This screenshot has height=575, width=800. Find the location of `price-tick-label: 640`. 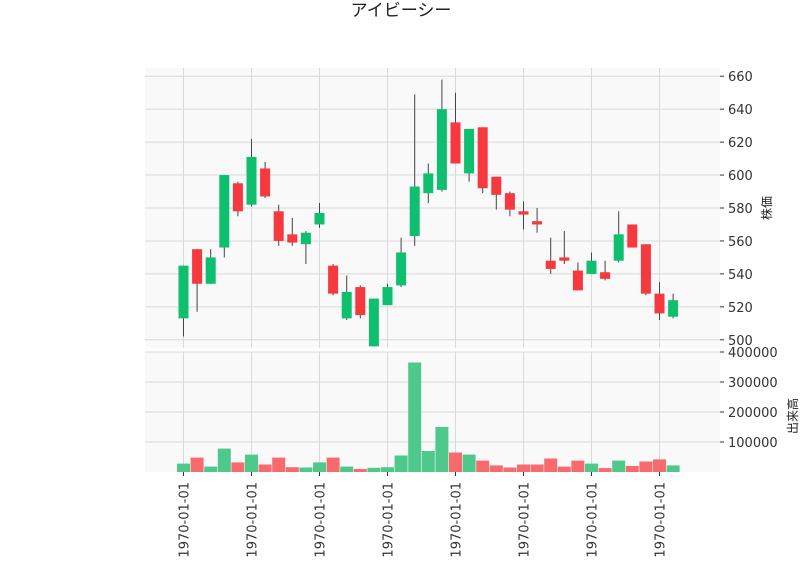

price-tick-label: 640 is located at coordinates (740, 110).